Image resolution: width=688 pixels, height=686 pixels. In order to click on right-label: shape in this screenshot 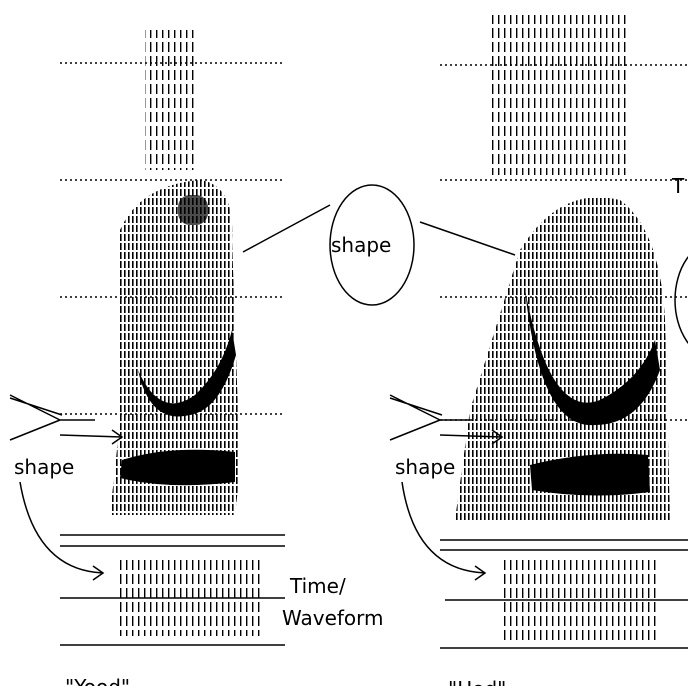, I will do `click(425, 467)`.